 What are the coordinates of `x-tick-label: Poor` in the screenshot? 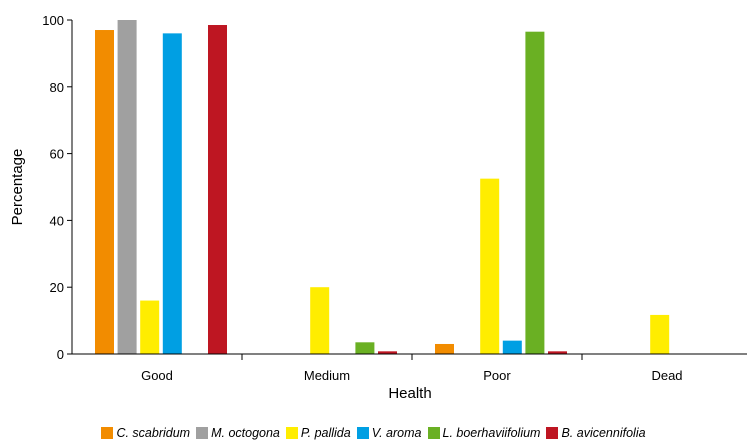 It's located at (497, 375).